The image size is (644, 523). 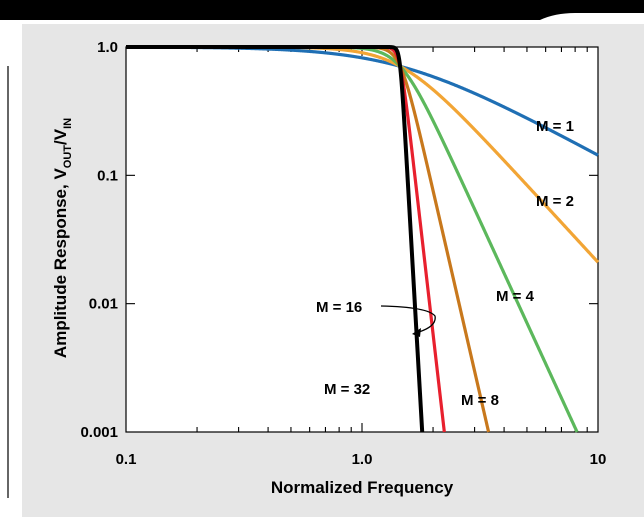 I want to click on series-label-m1: M = 1, so click(x=555, y=126).